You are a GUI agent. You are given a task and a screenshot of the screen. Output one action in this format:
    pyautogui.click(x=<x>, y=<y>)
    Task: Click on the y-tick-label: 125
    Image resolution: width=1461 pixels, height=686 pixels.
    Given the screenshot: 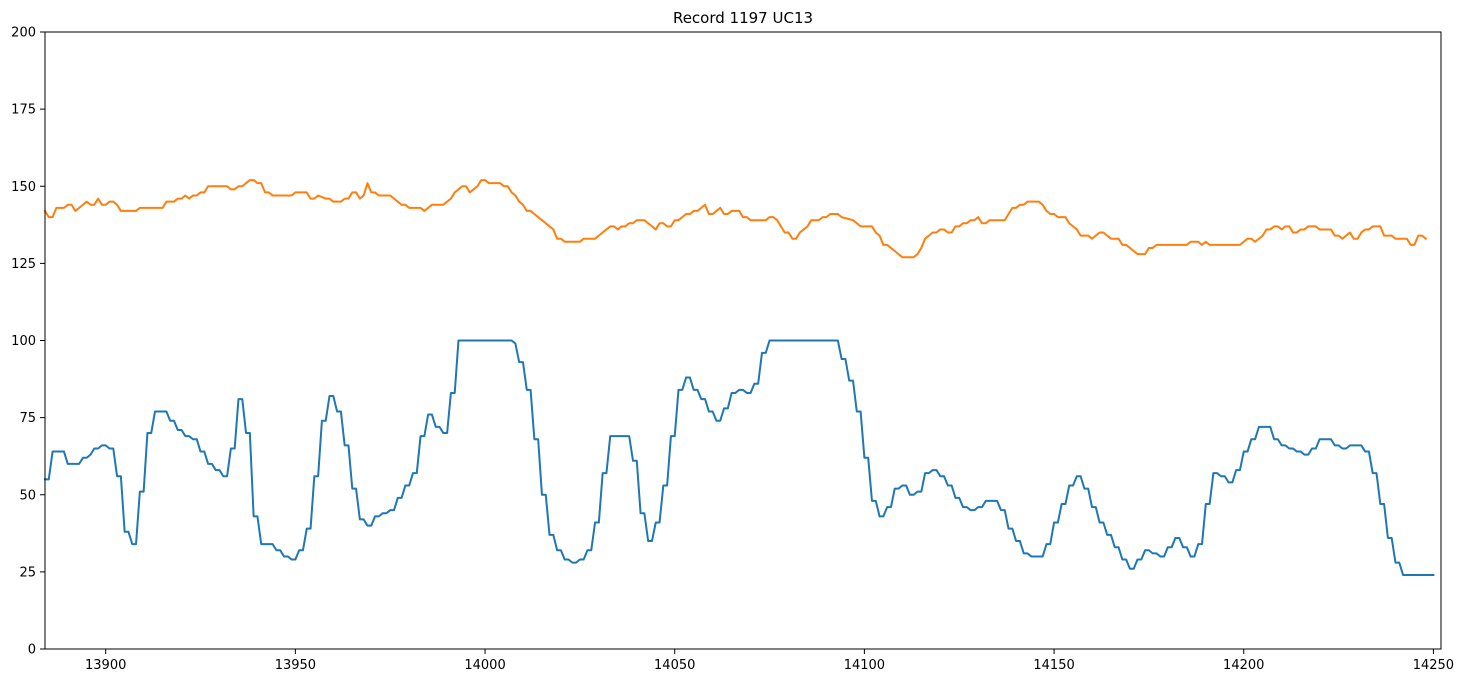 What is the action you would take?
    pyautogui.click(x=23, y=264)
    